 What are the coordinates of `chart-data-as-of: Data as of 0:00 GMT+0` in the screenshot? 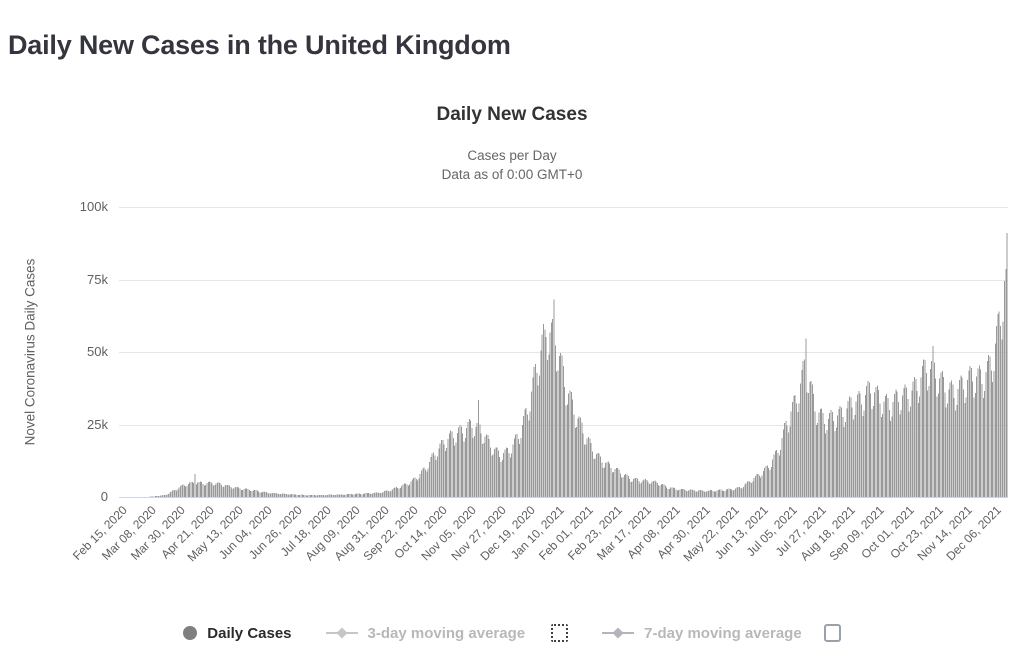 It's located at (512, 174).